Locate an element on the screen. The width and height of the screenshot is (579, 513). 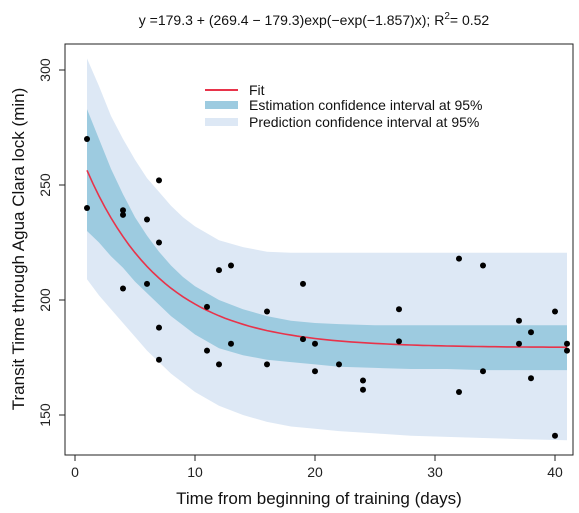
legend-fit-label: Fit is located at coordinates (257, 90).